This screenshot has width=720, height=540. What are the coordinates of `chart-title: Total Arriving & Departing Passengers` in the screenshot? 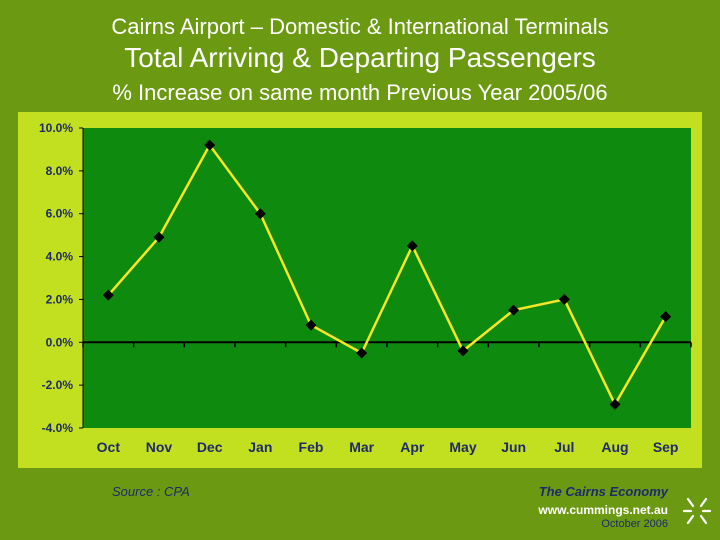 It's located at (360, 57).